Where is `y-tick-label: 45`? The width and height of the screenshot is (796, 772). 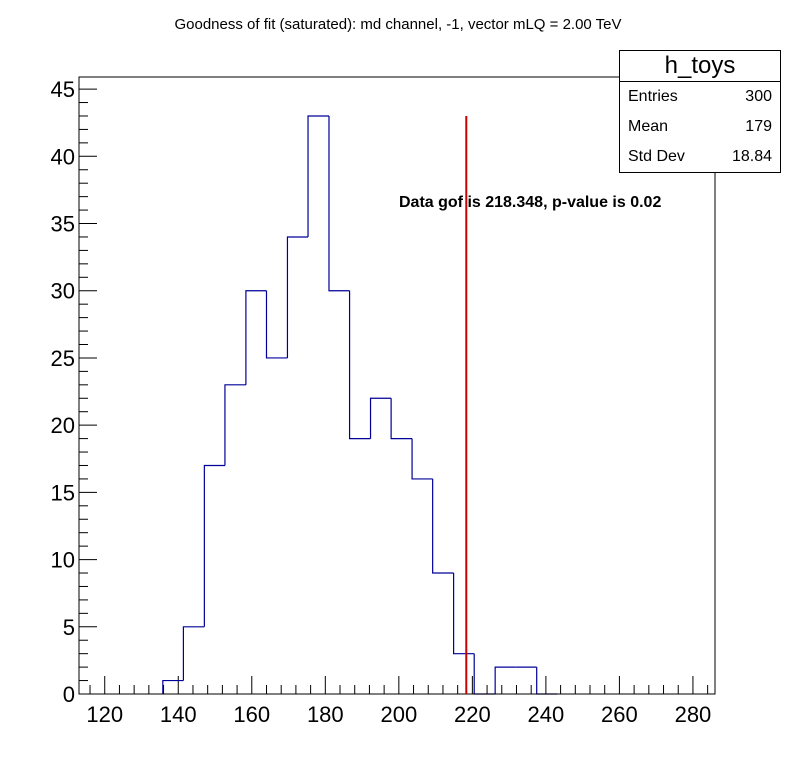
y-tick-label: 45 is located at coordinates (63, 89).